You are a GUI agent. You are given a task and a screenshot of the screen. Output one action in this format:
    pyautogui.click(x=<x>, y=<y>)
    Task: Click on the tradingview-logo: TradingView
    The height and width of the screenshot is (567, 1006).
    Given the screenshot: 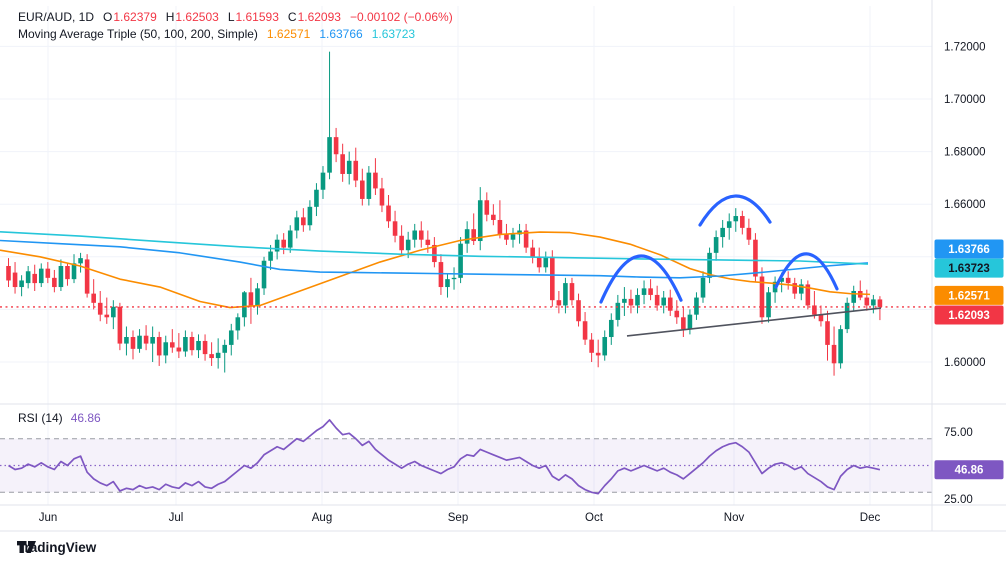 What is the action you would take?
    pyautogui.click(x=56, y=547)
    